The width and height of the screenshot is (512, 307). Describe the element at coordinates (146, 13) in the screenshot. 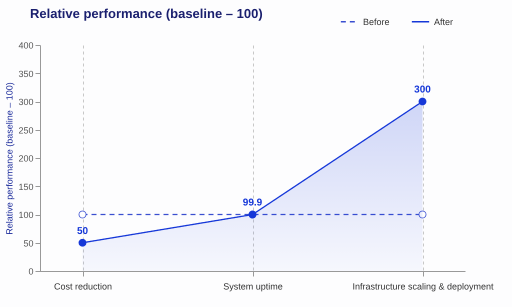

I see `chart-title: Relative performance (baseline – 100)` at that location.